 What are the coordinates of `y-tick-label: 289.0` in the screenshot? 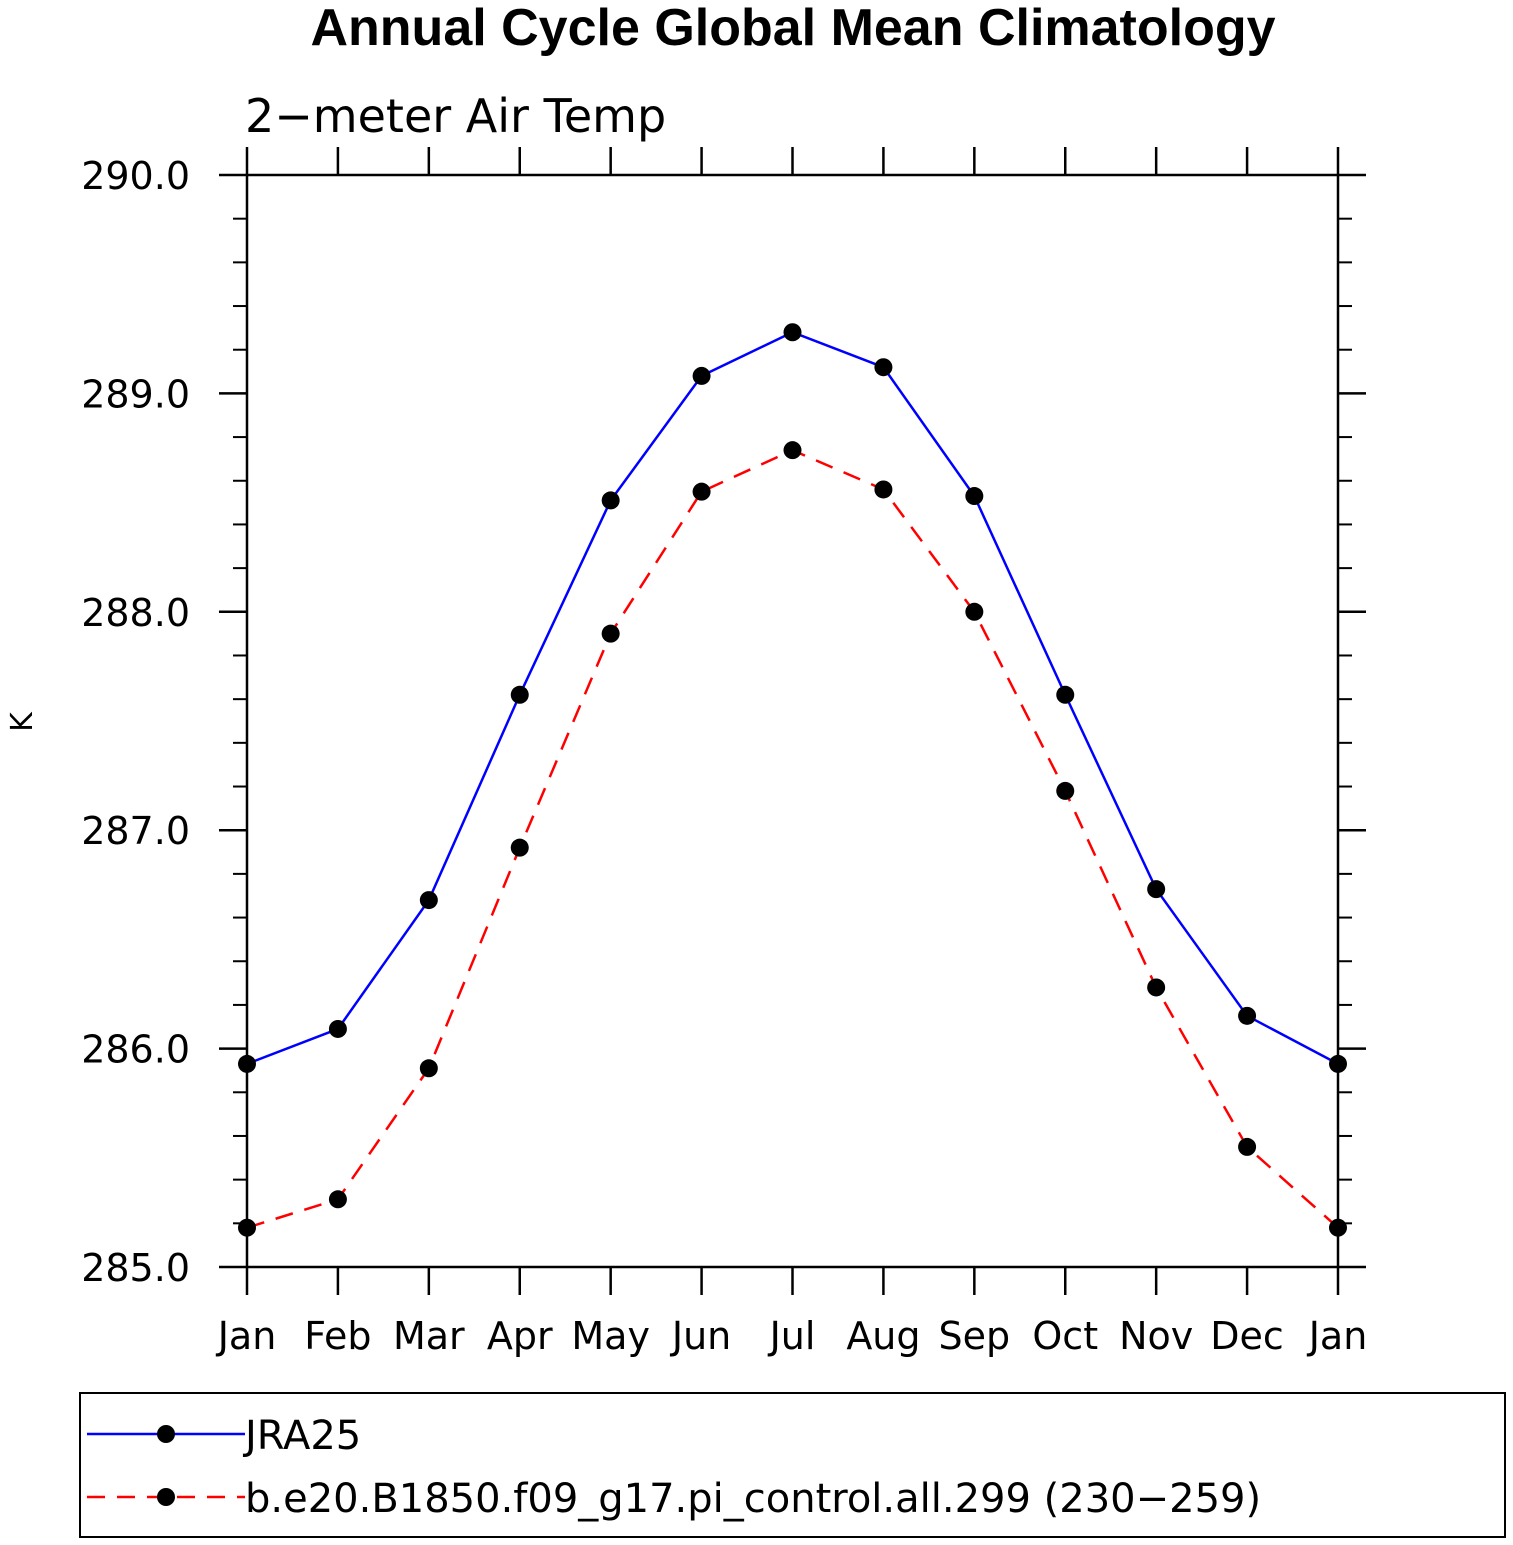 It's located at (135, 394).